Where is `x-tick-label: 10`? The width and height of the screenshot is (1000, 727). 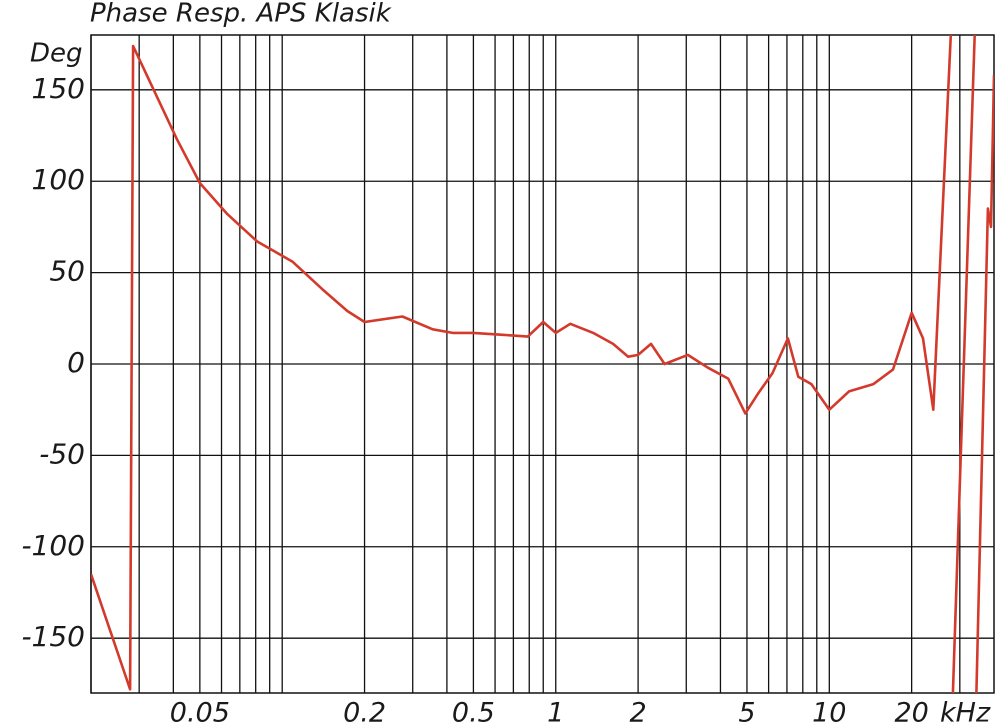 x-tick-label: 10 is located at coordinates (829, 712).